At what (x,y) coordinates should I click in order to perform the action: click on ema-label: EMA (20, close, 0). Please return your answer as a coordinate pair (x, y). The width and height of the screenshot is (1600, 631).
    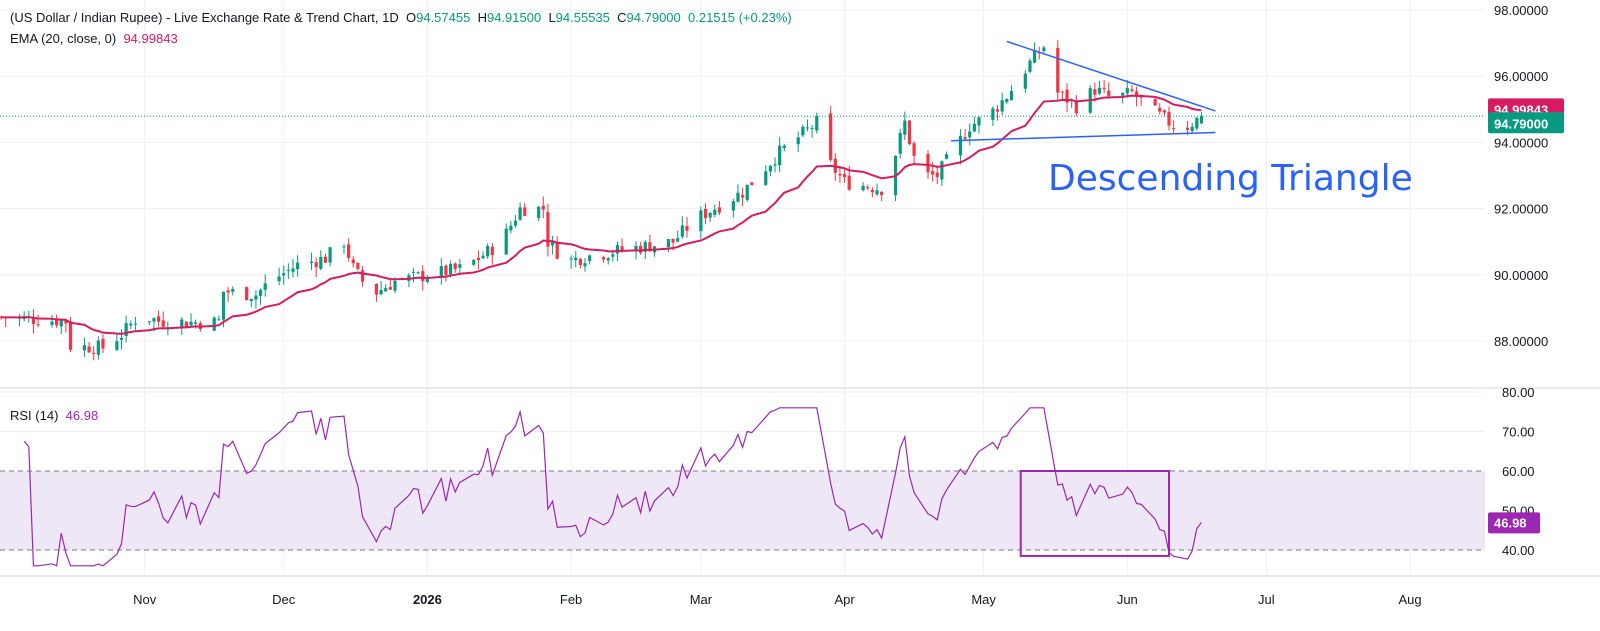
    Looking at the image, I should click on (63, 38).